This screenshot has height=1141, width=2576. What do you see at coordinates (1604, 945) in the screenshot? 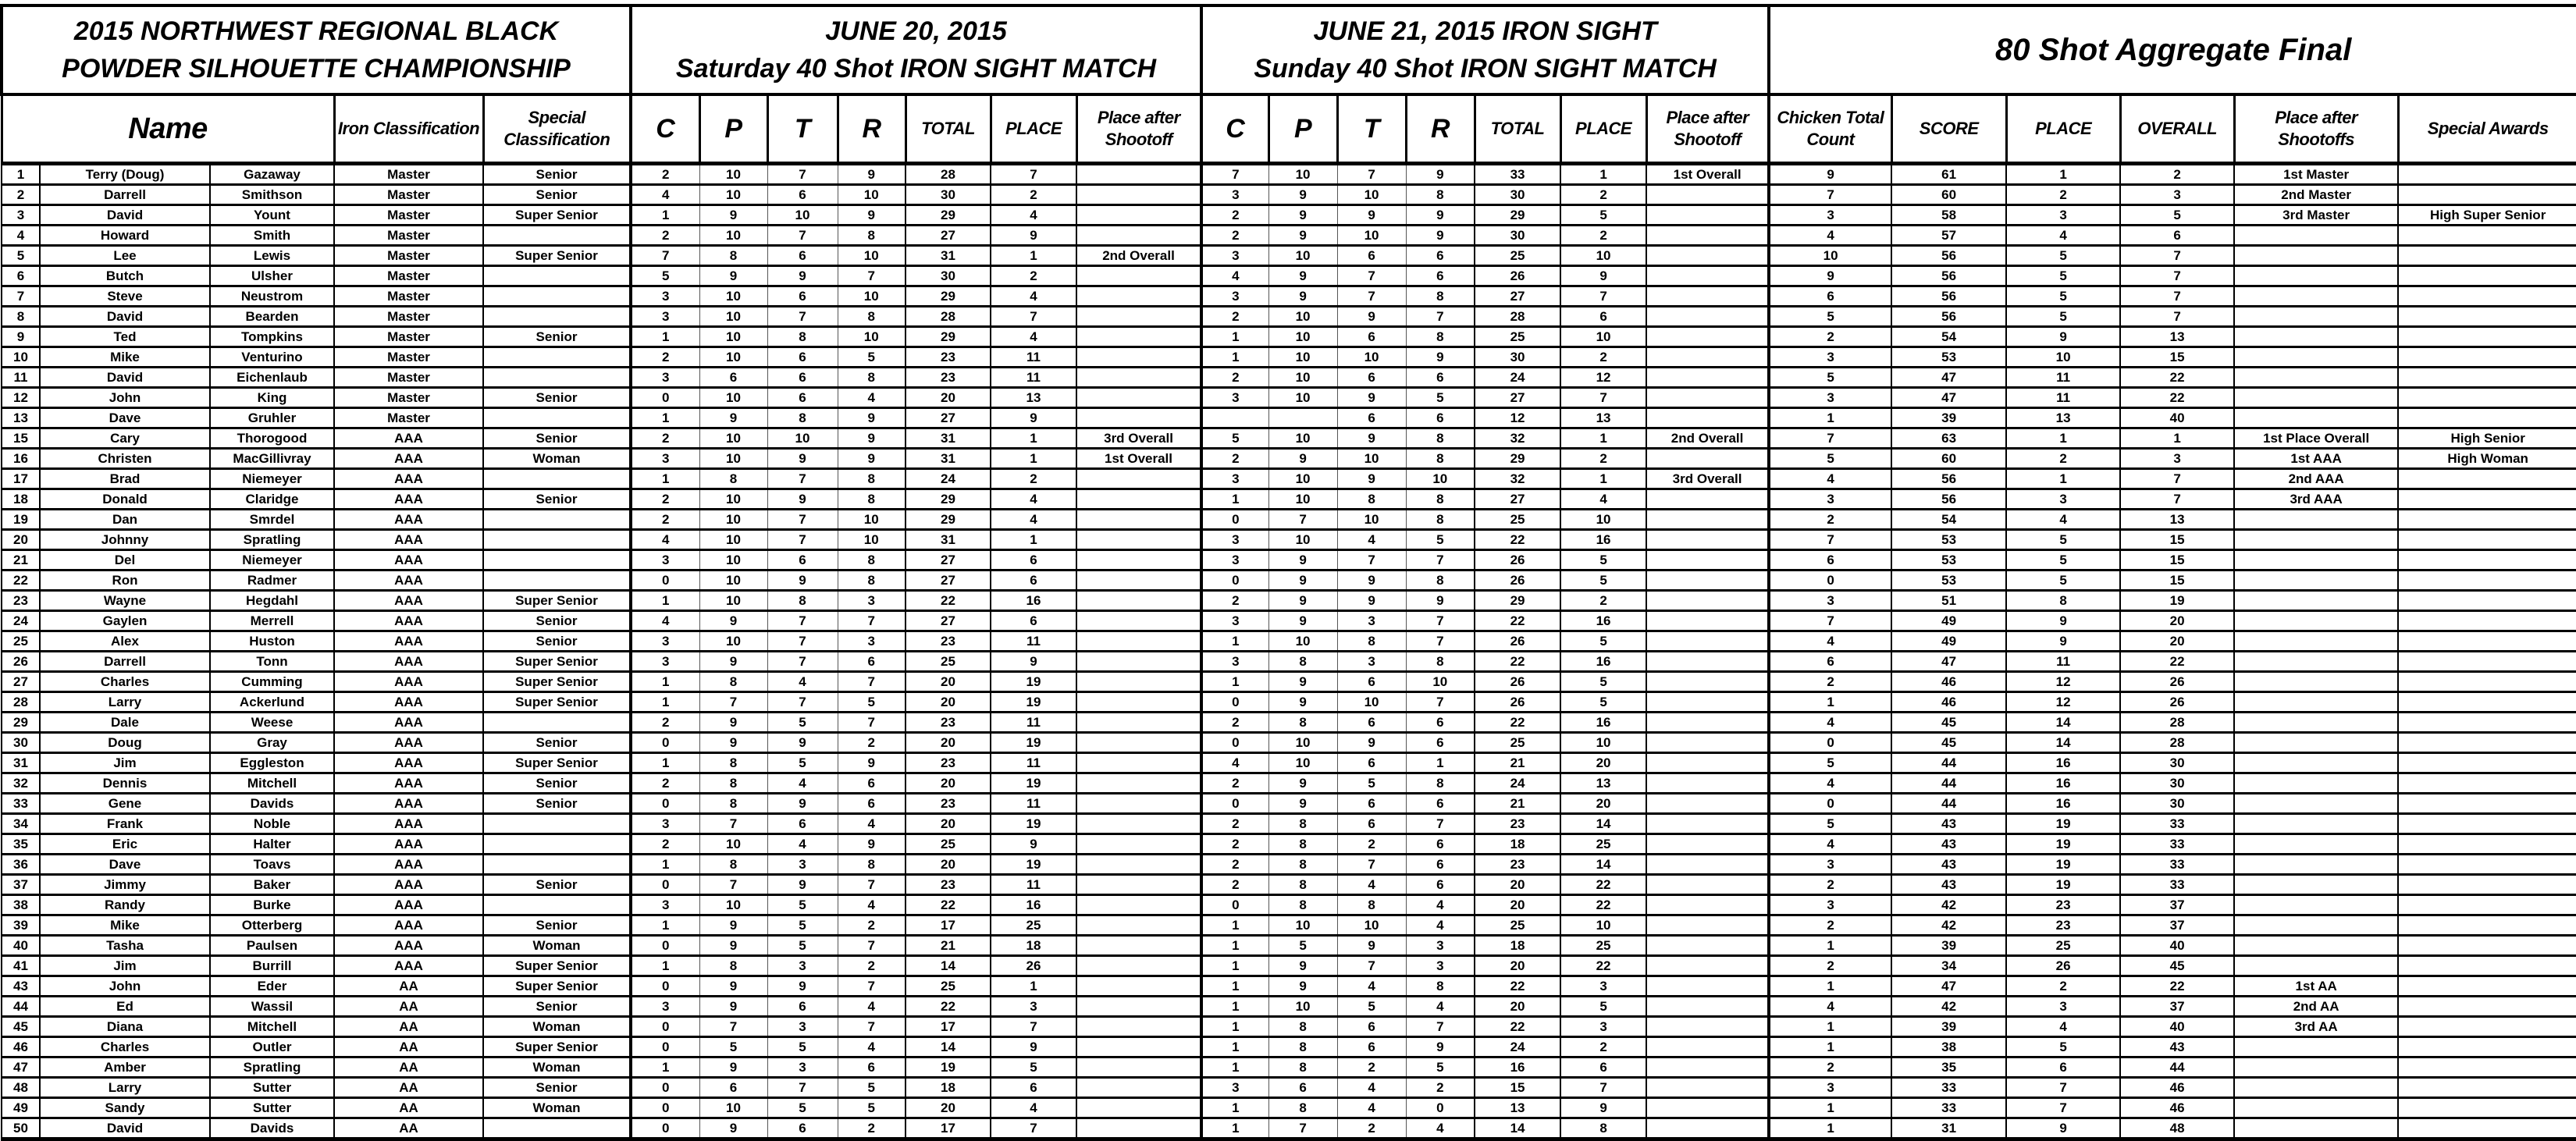
I see `day2-place: 25` at bounding box center [1604, 945].